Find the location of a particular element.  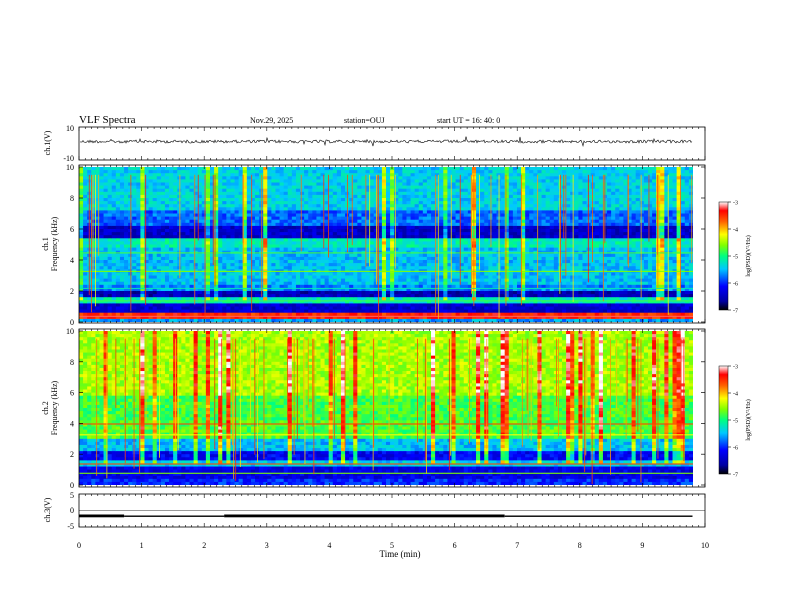

ch1-colorbar: -3 -4 -5 -6 -7 log(PSD)(V²/Hz) is located at coordinates (735, 258).